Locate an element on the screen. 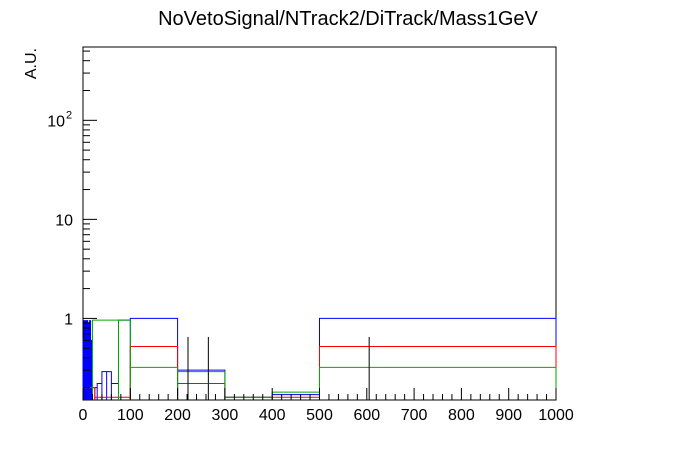  x-tick-label: 700 is located at coordinates (414, 415).